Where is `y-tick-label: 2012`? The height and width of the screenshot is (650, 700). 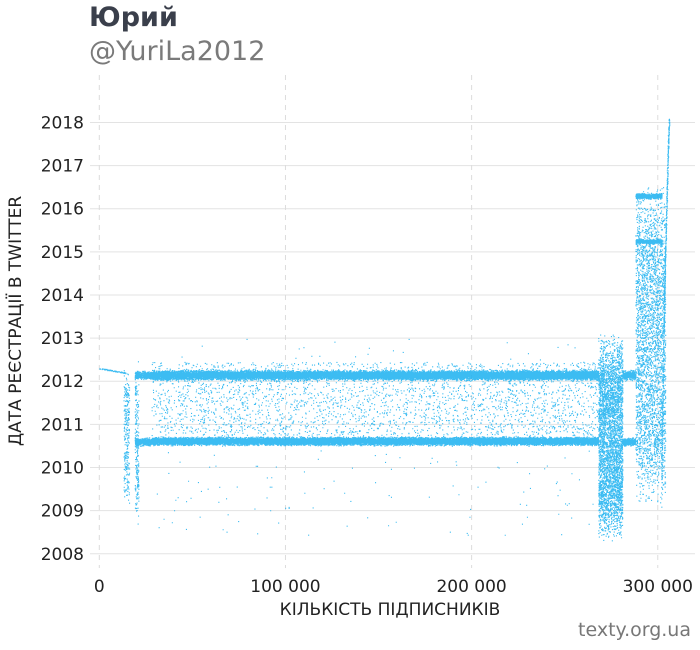
y-tick-label: 2012 is located at coordinates (62, 382).